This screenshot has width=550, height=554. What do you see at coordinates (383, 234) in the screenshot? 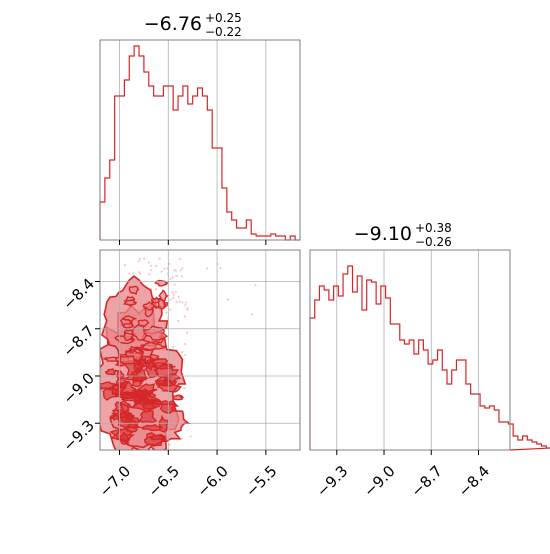
I see `hist-right-title: −9.10` at bounding box center [383, 234].